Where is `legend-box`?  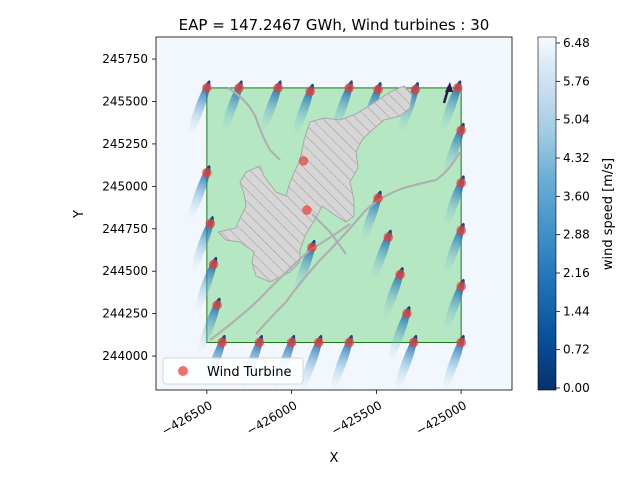 legend-box is located at coordinates (233, 371).